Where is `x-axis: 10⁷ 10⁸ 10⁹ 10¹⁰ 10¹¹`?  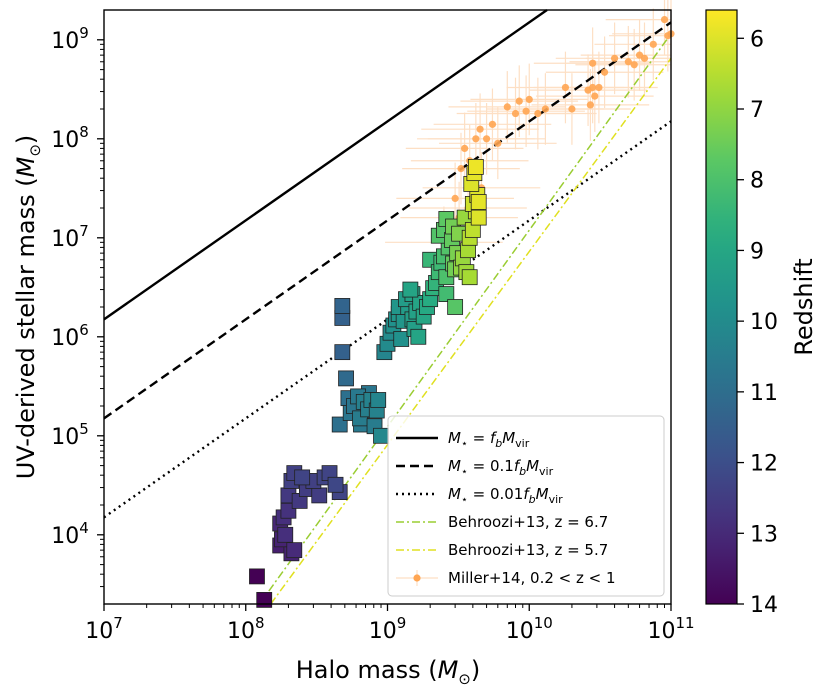 x-axis: 10⁷ 10⁸ 10⁹ 10¹⁰ 10¹¹ is located at coordinates (390, 624).